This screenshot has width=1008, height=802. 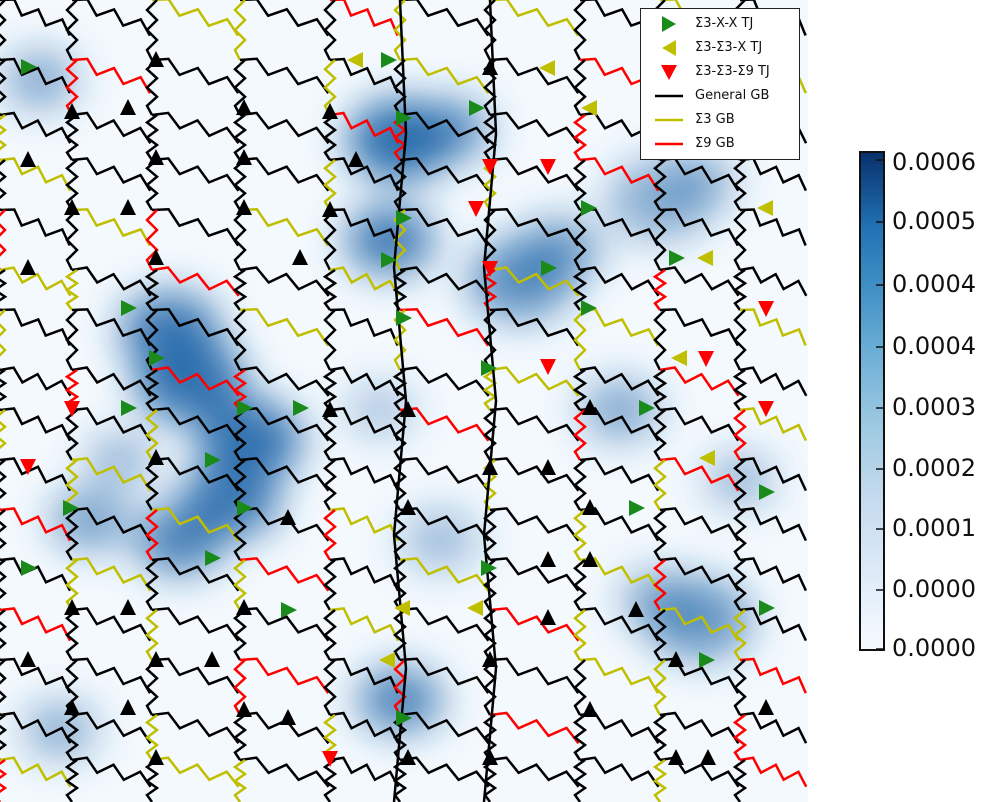 I want to click on density-blob, so click(x=90, y=520).